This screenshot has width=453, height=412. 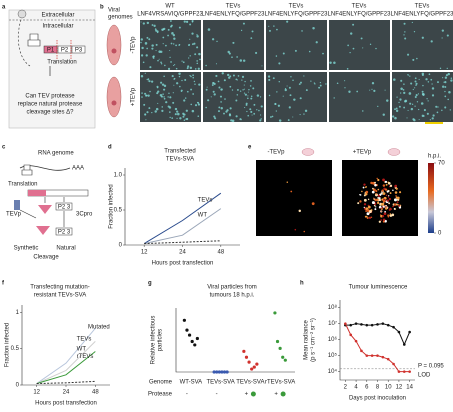 What do you see at coordinates (333, 339) in the screenshot?
I see `y-tick-label: 10⁶` at bounding box center [333, 339].